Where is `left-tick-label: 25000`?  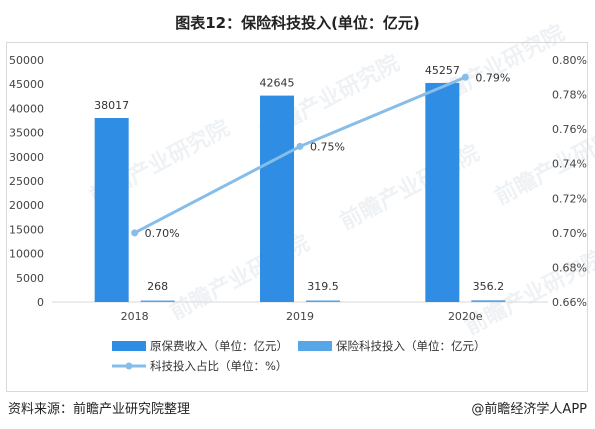 left-tick-label: 25000 is located at coordinates (26, 181).